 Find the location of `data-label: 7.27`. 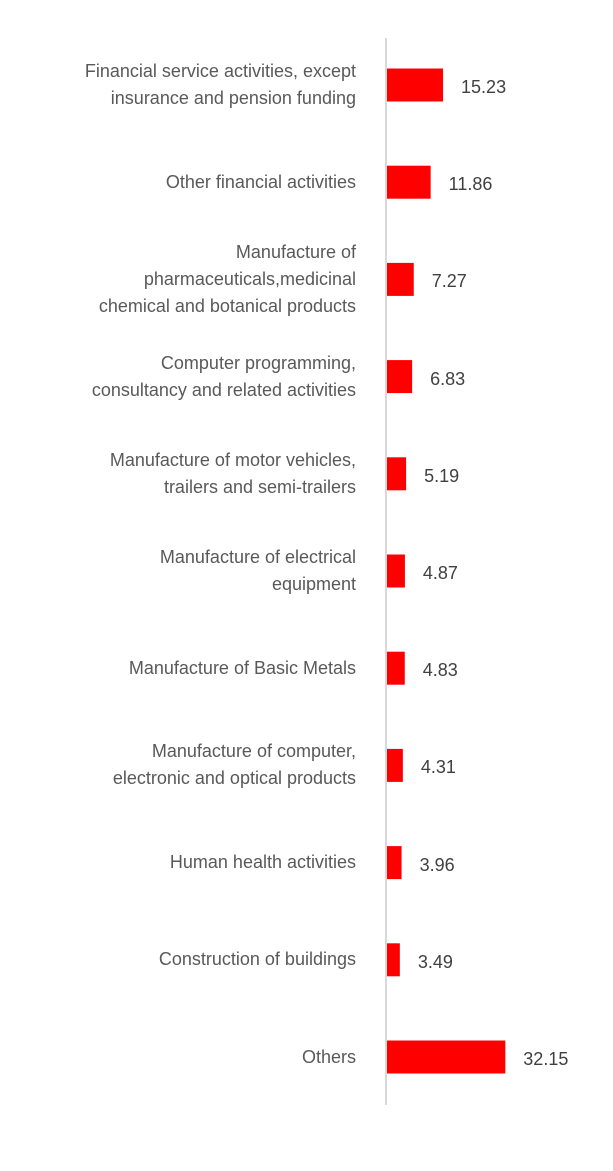

data-label: 7.27 is located at coordinates (449, 281).